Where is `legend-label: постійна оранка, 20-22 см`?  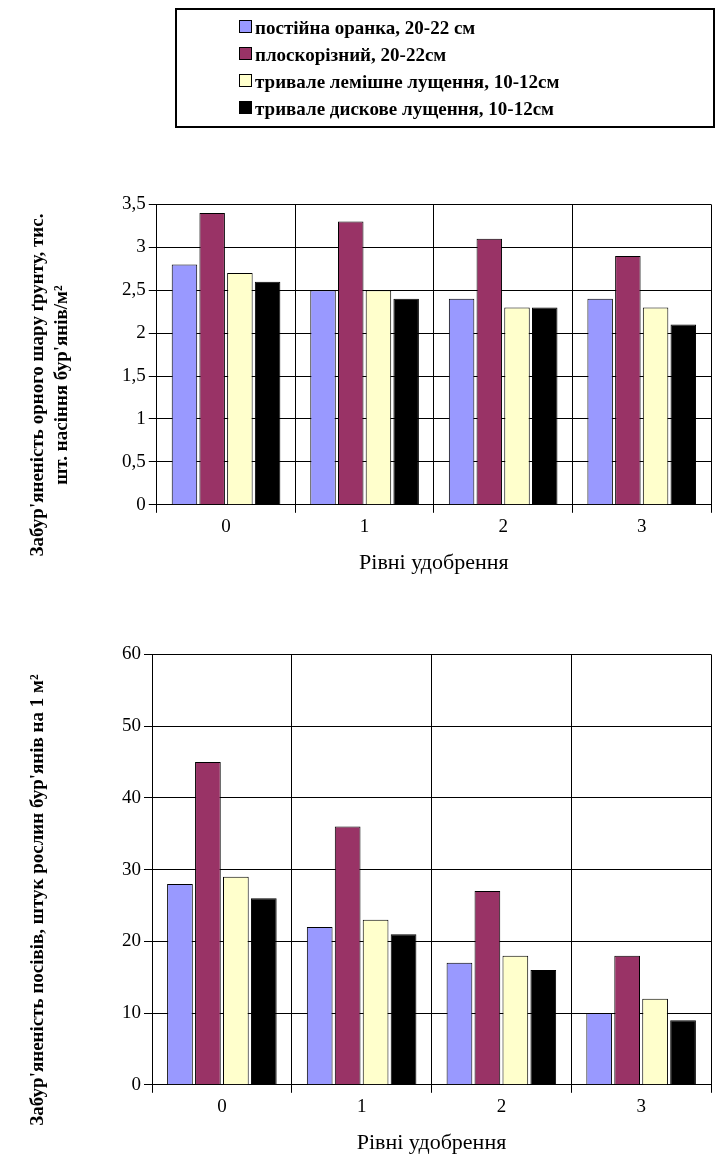
legend-label: постійна оранка, 20-22 см is located at coordinates (365, 28).